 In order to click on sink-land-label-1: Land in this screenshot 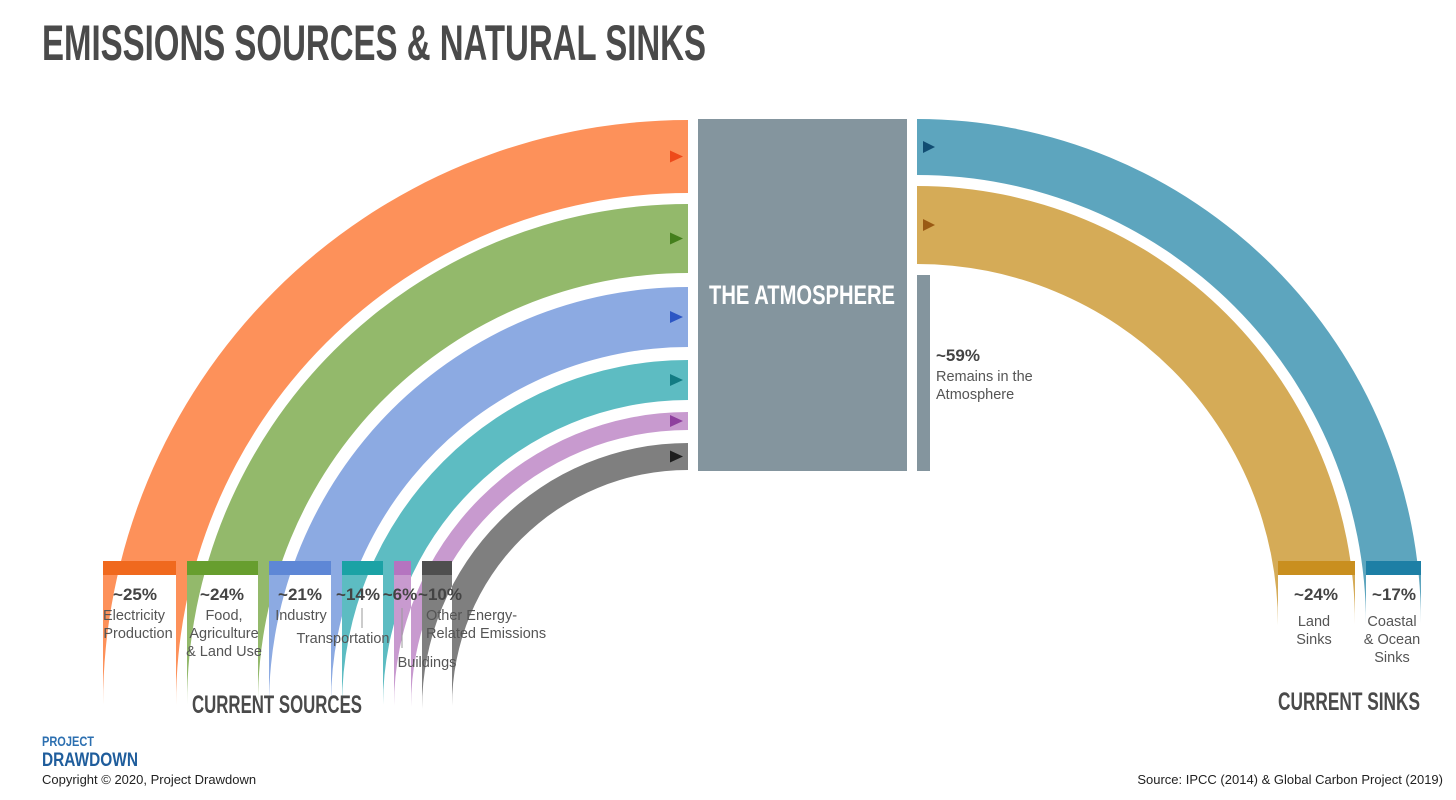, I will do `click(1314, 622)`.